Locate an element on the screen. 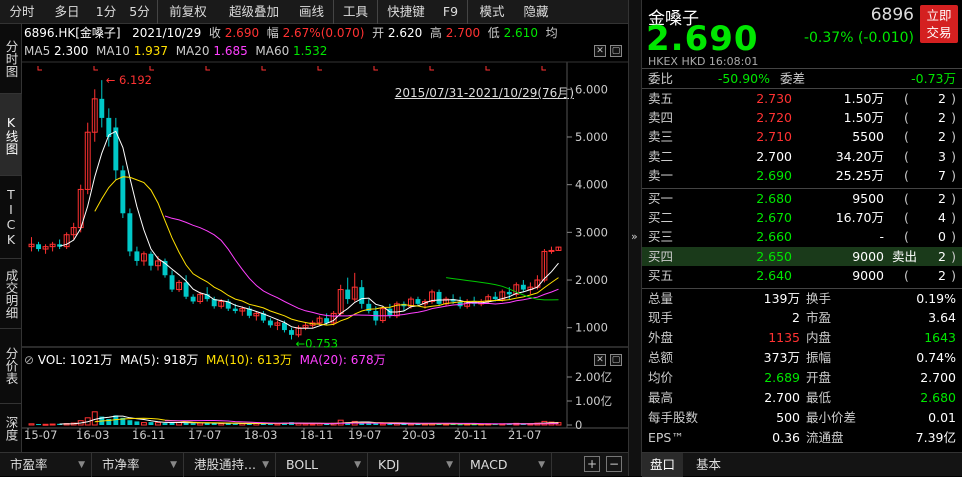 The height and width of the screenshot is (477, 962). expand-icon: » is located at coordinates (634, 236).